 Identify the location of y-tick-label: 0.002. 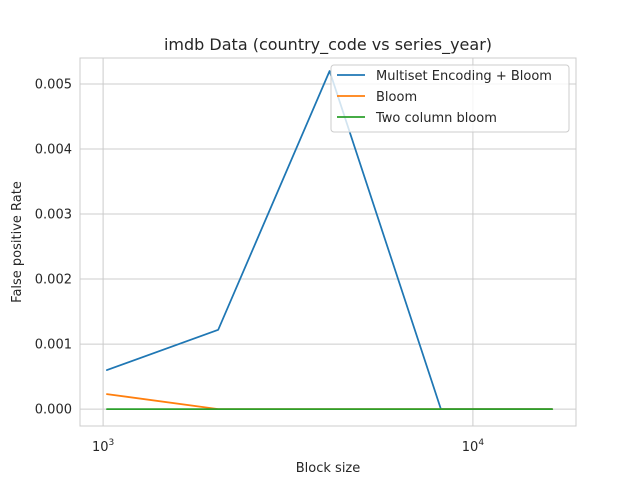
(53, 280).